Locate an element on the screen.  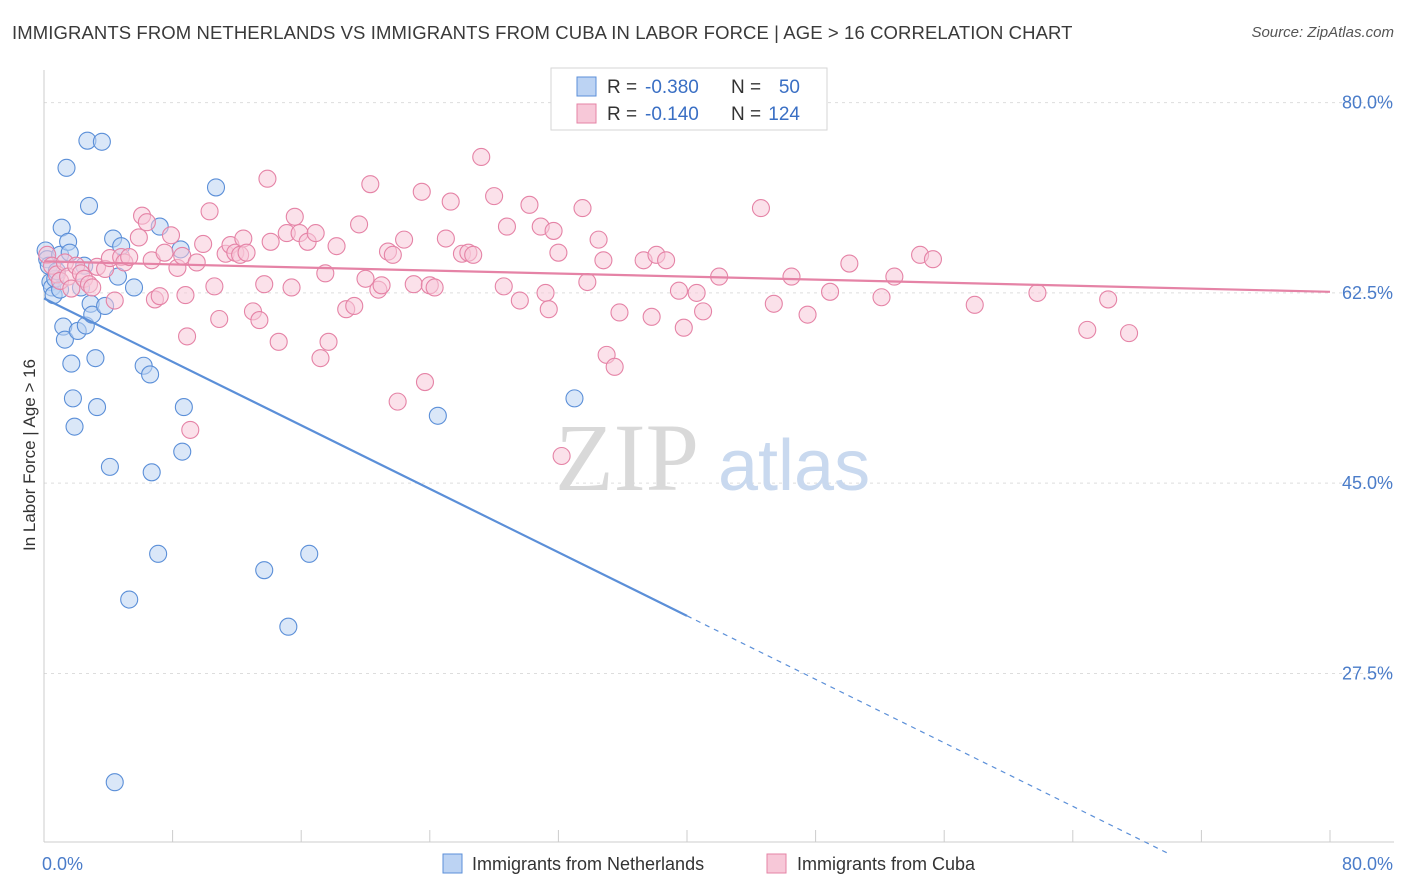
watermark-atlas: atlas is located at coordinates (794, 466).